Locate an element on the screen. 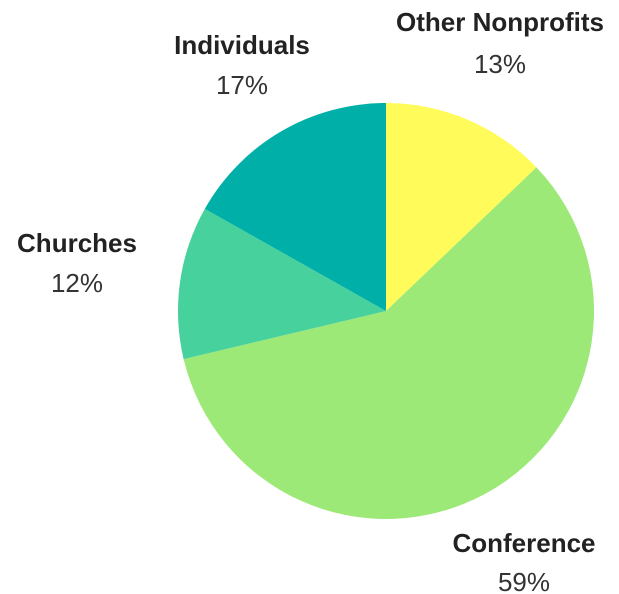 The width and height of the screenshot is (619, 594). slice-label-churches: Churches is located at coordinates (77, 243).